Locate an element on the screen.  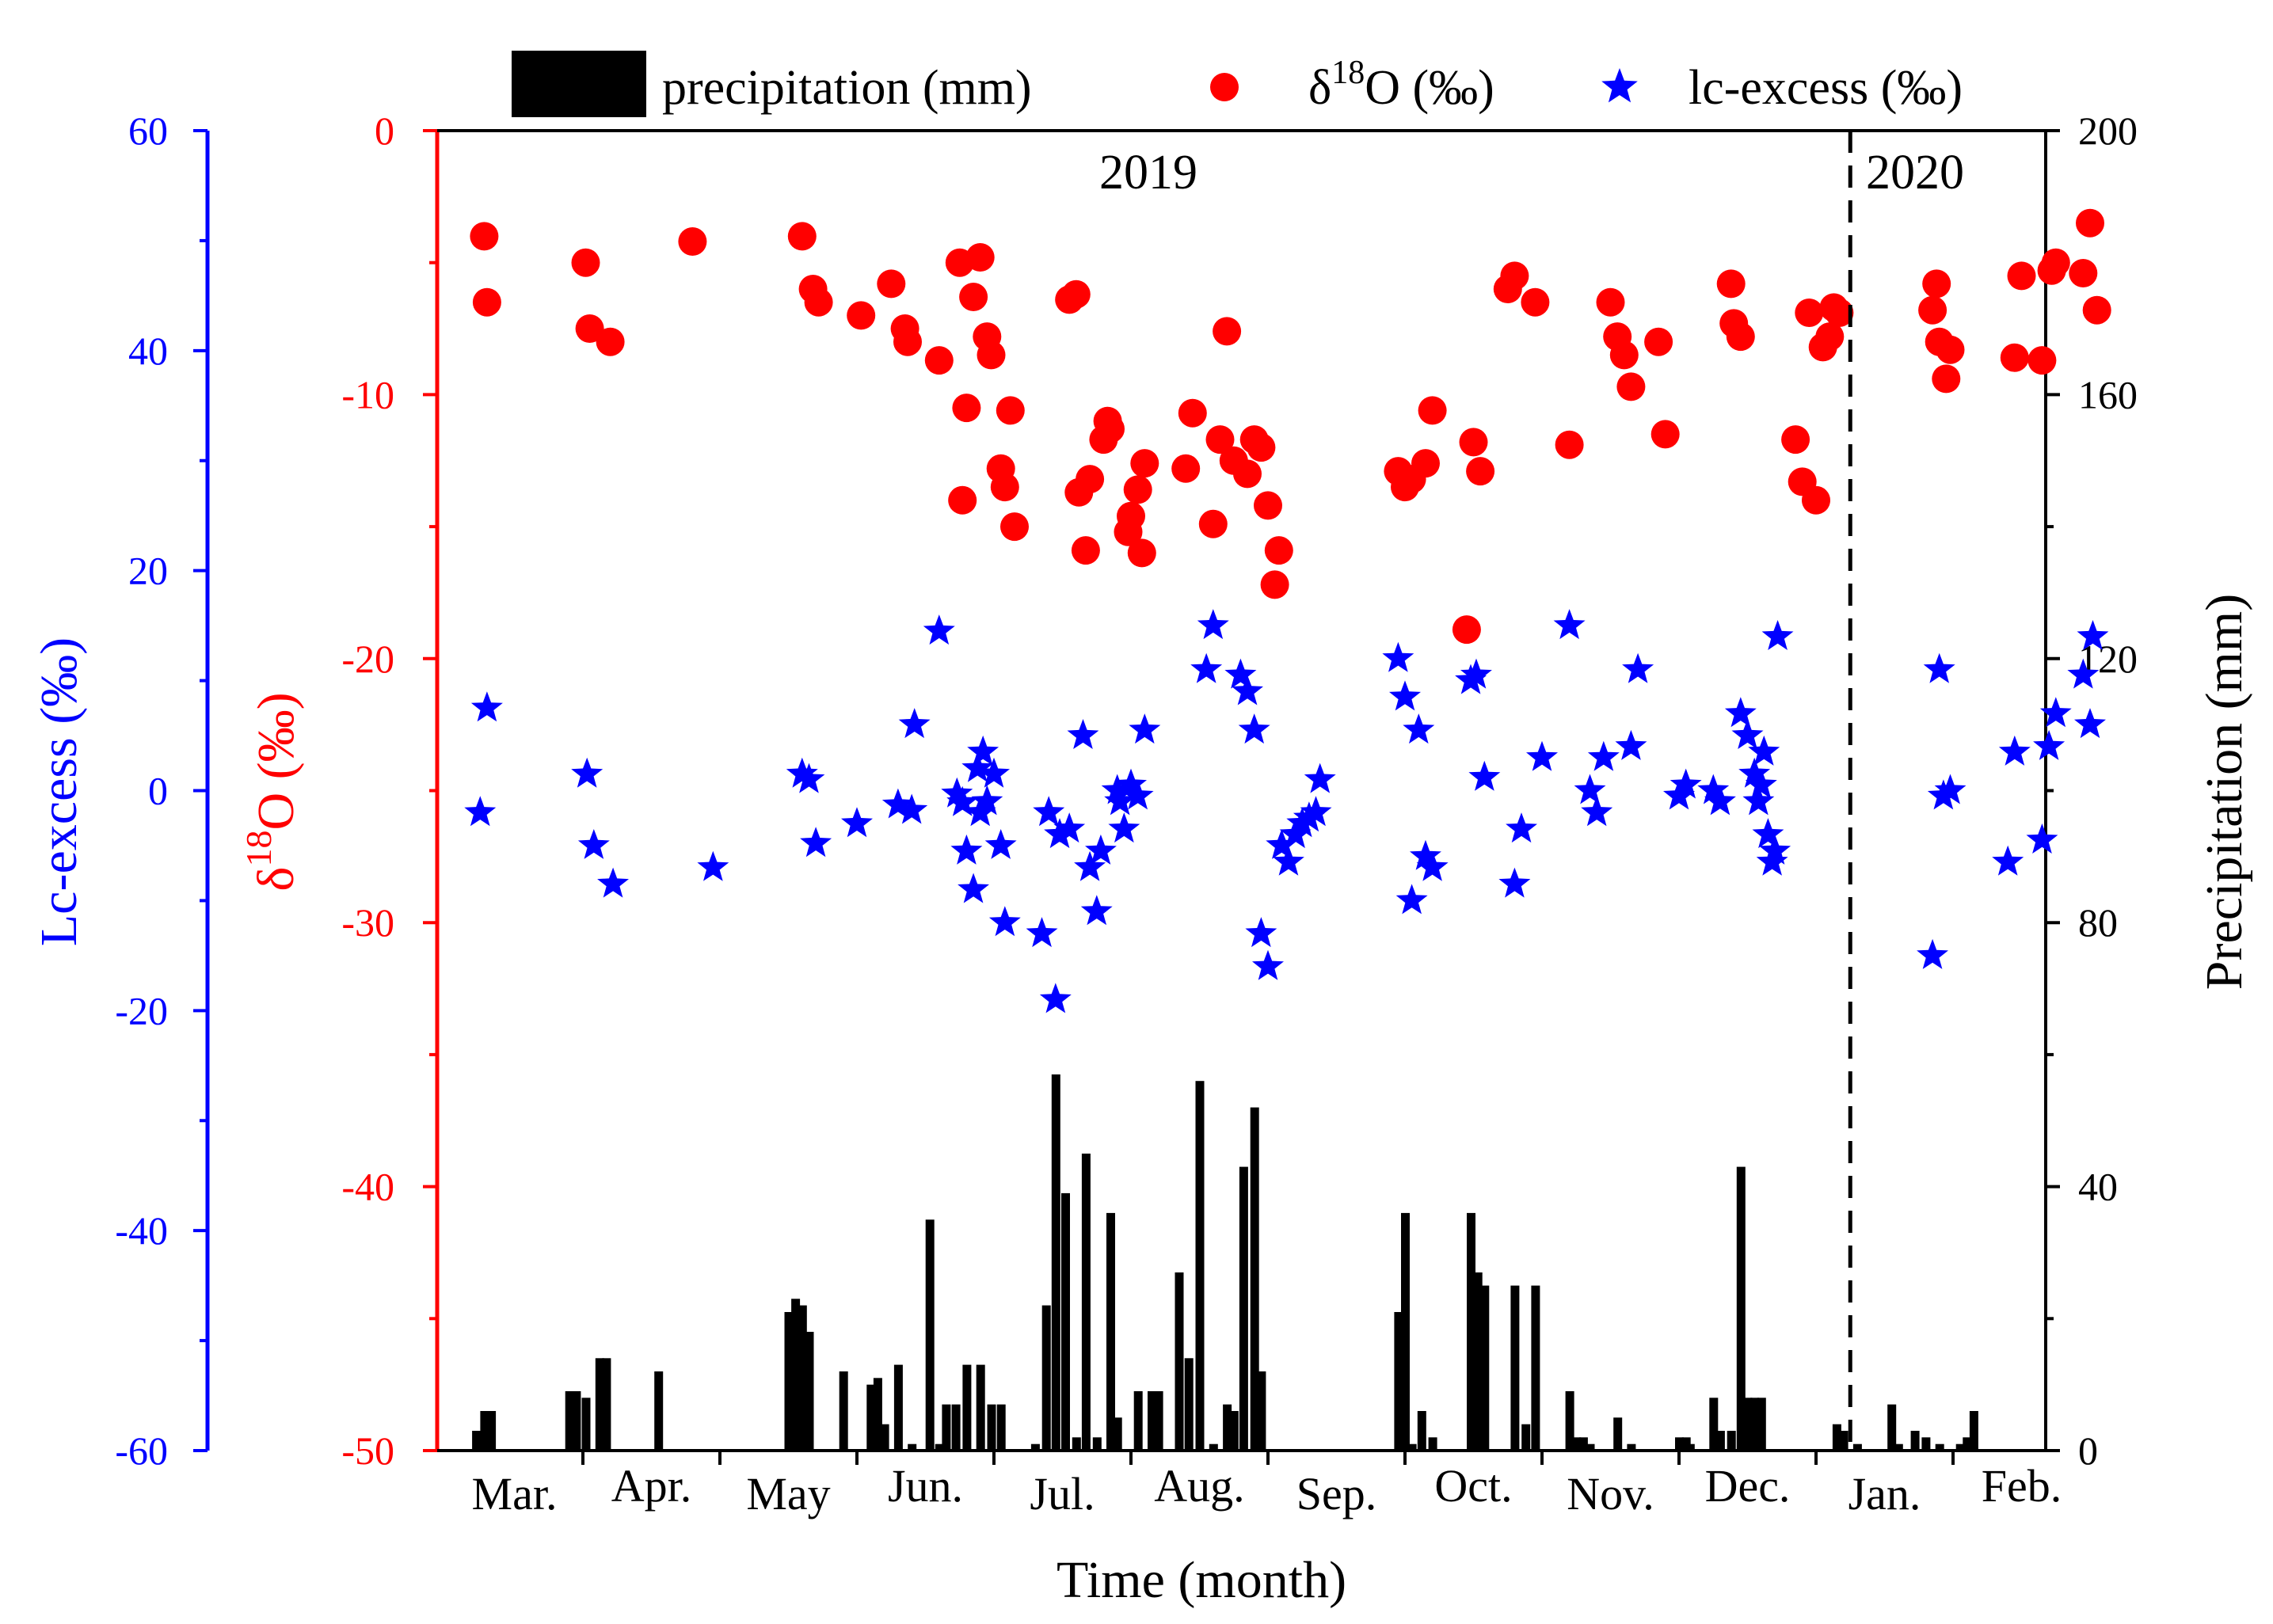
legend-d18o-label: δ18O (‰) is located at coordinates (1401, 85).